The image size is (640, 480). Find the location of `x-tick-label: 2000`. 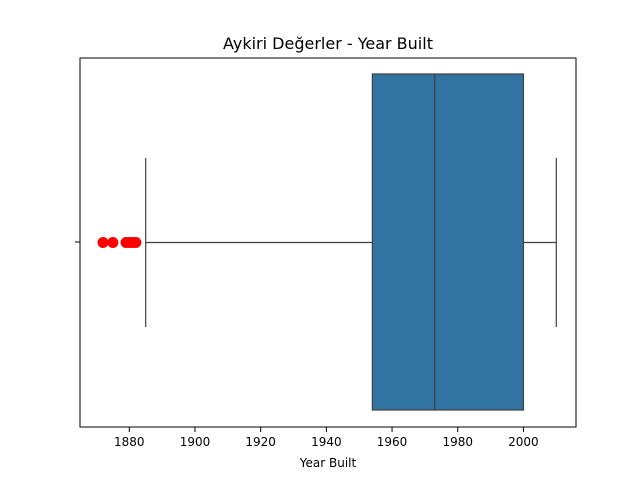

x-tick-label: 2000 is located at coordinates (523, 442).